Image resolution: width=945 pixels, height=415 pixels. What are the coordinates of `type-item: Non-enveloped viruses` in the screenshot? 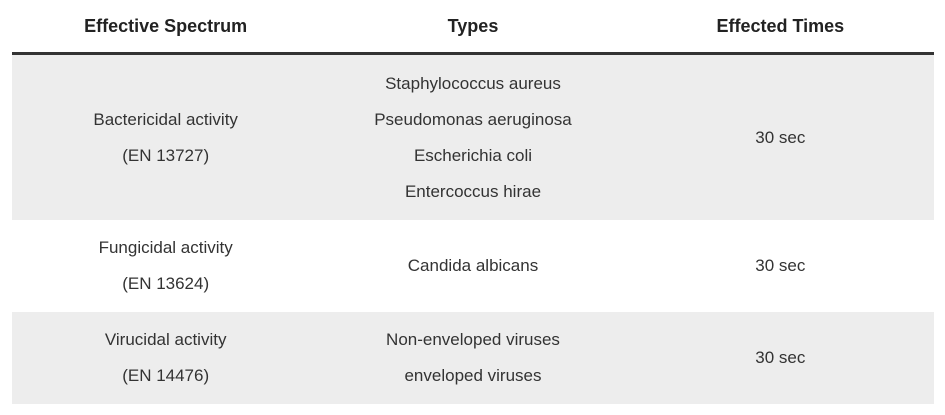 It's located at (473, 339).